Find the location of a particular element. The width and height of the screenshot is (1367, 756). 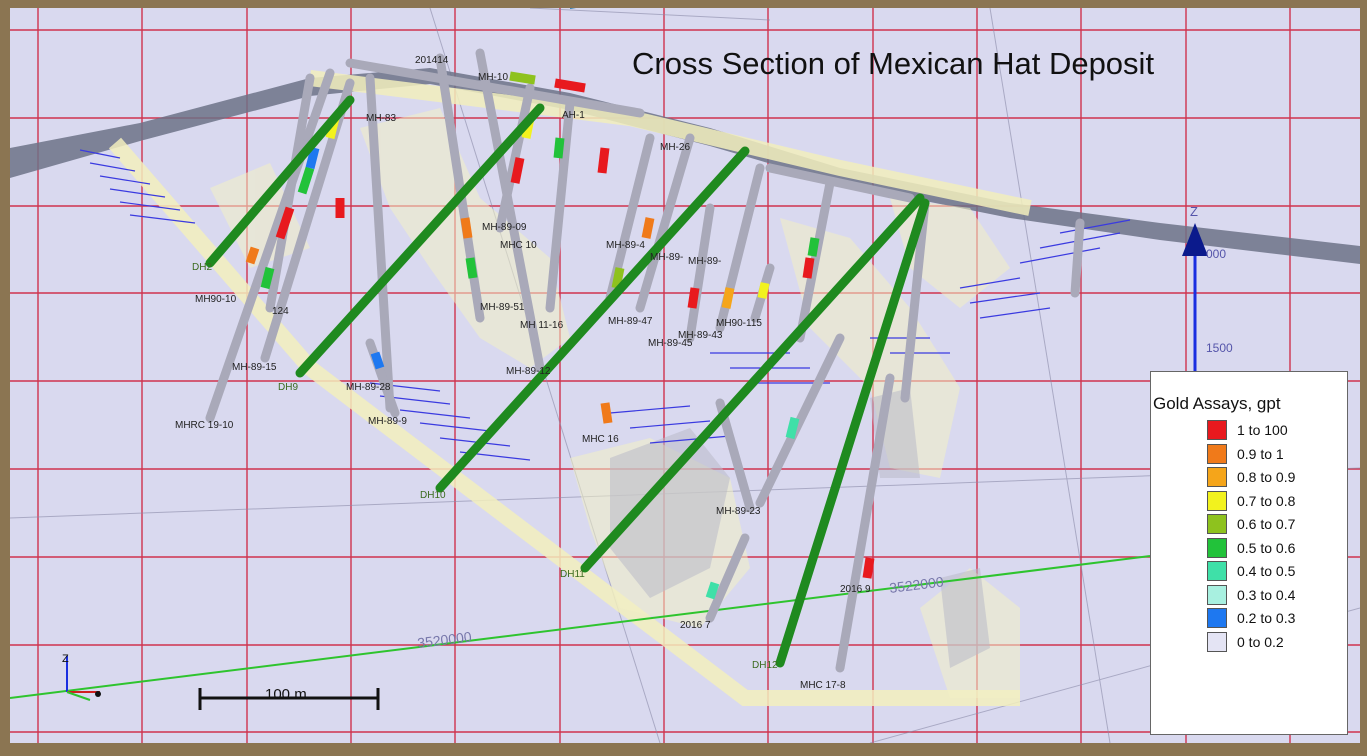

hole-label: 2016 7 is located at coordinates (695, 625).